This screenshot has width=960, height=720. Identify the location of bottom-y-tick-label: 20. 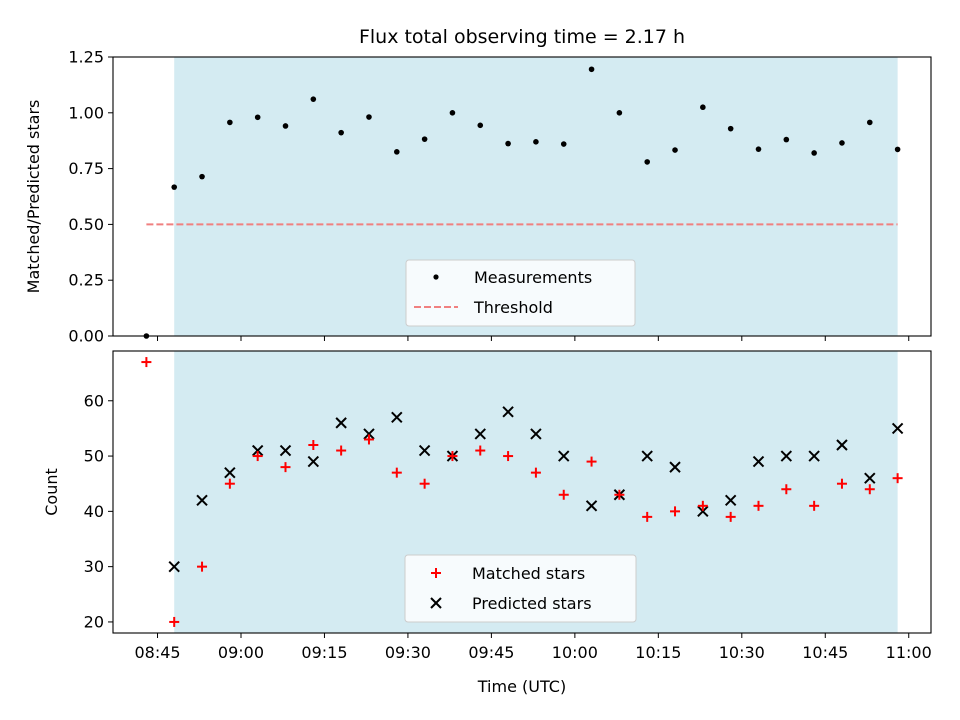
(94, 621).